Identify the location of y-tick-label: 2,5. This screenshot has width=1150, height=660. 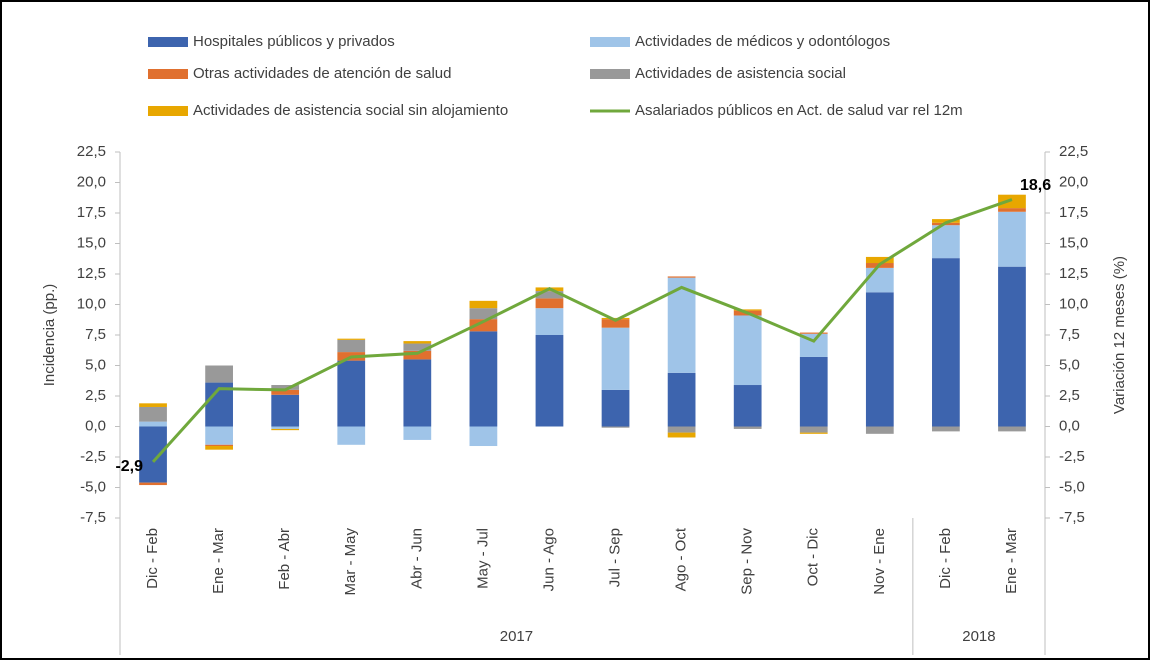
(95, 395).